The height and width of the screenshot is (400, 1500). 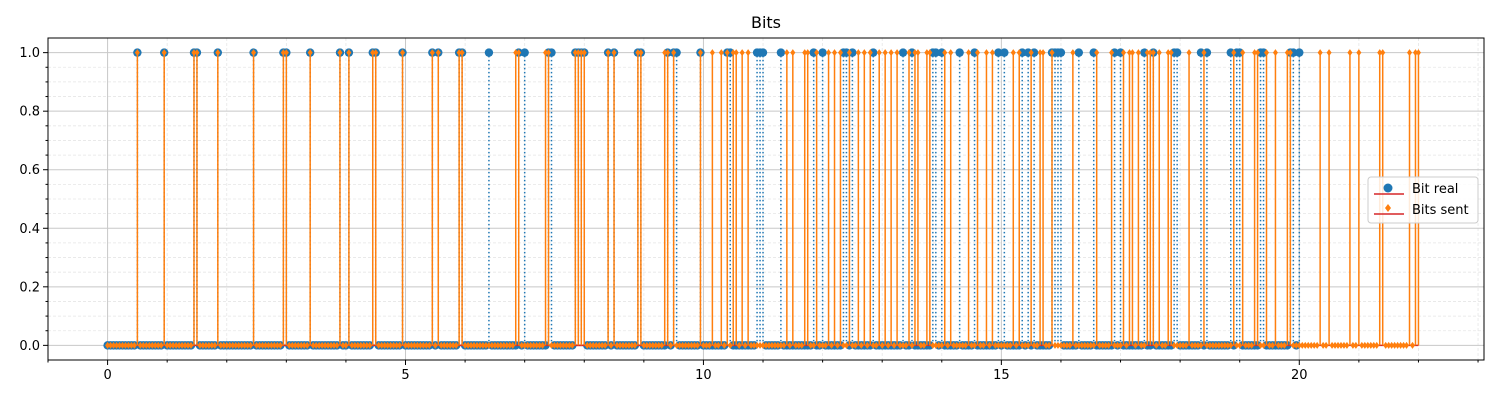 I want to click on legend-bits-sent-marker, so click(x=1388, y=208).